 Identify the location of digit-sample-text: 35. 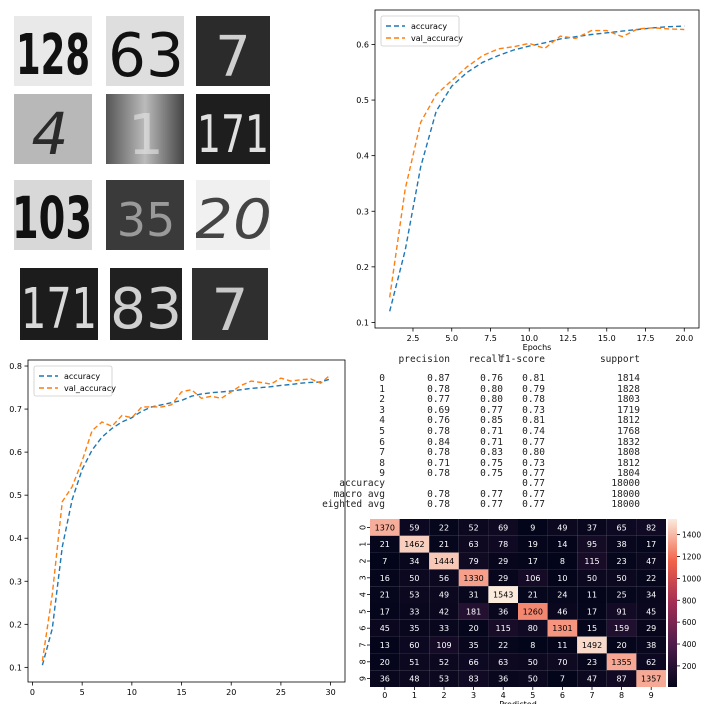
(146, 220).